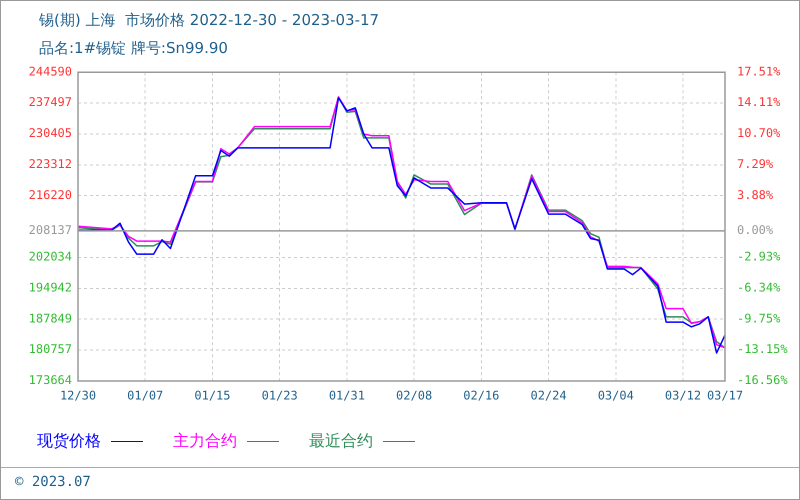 The image size is (800, 500). I want to click on y-tick-label: 202034, so click(50, 257).